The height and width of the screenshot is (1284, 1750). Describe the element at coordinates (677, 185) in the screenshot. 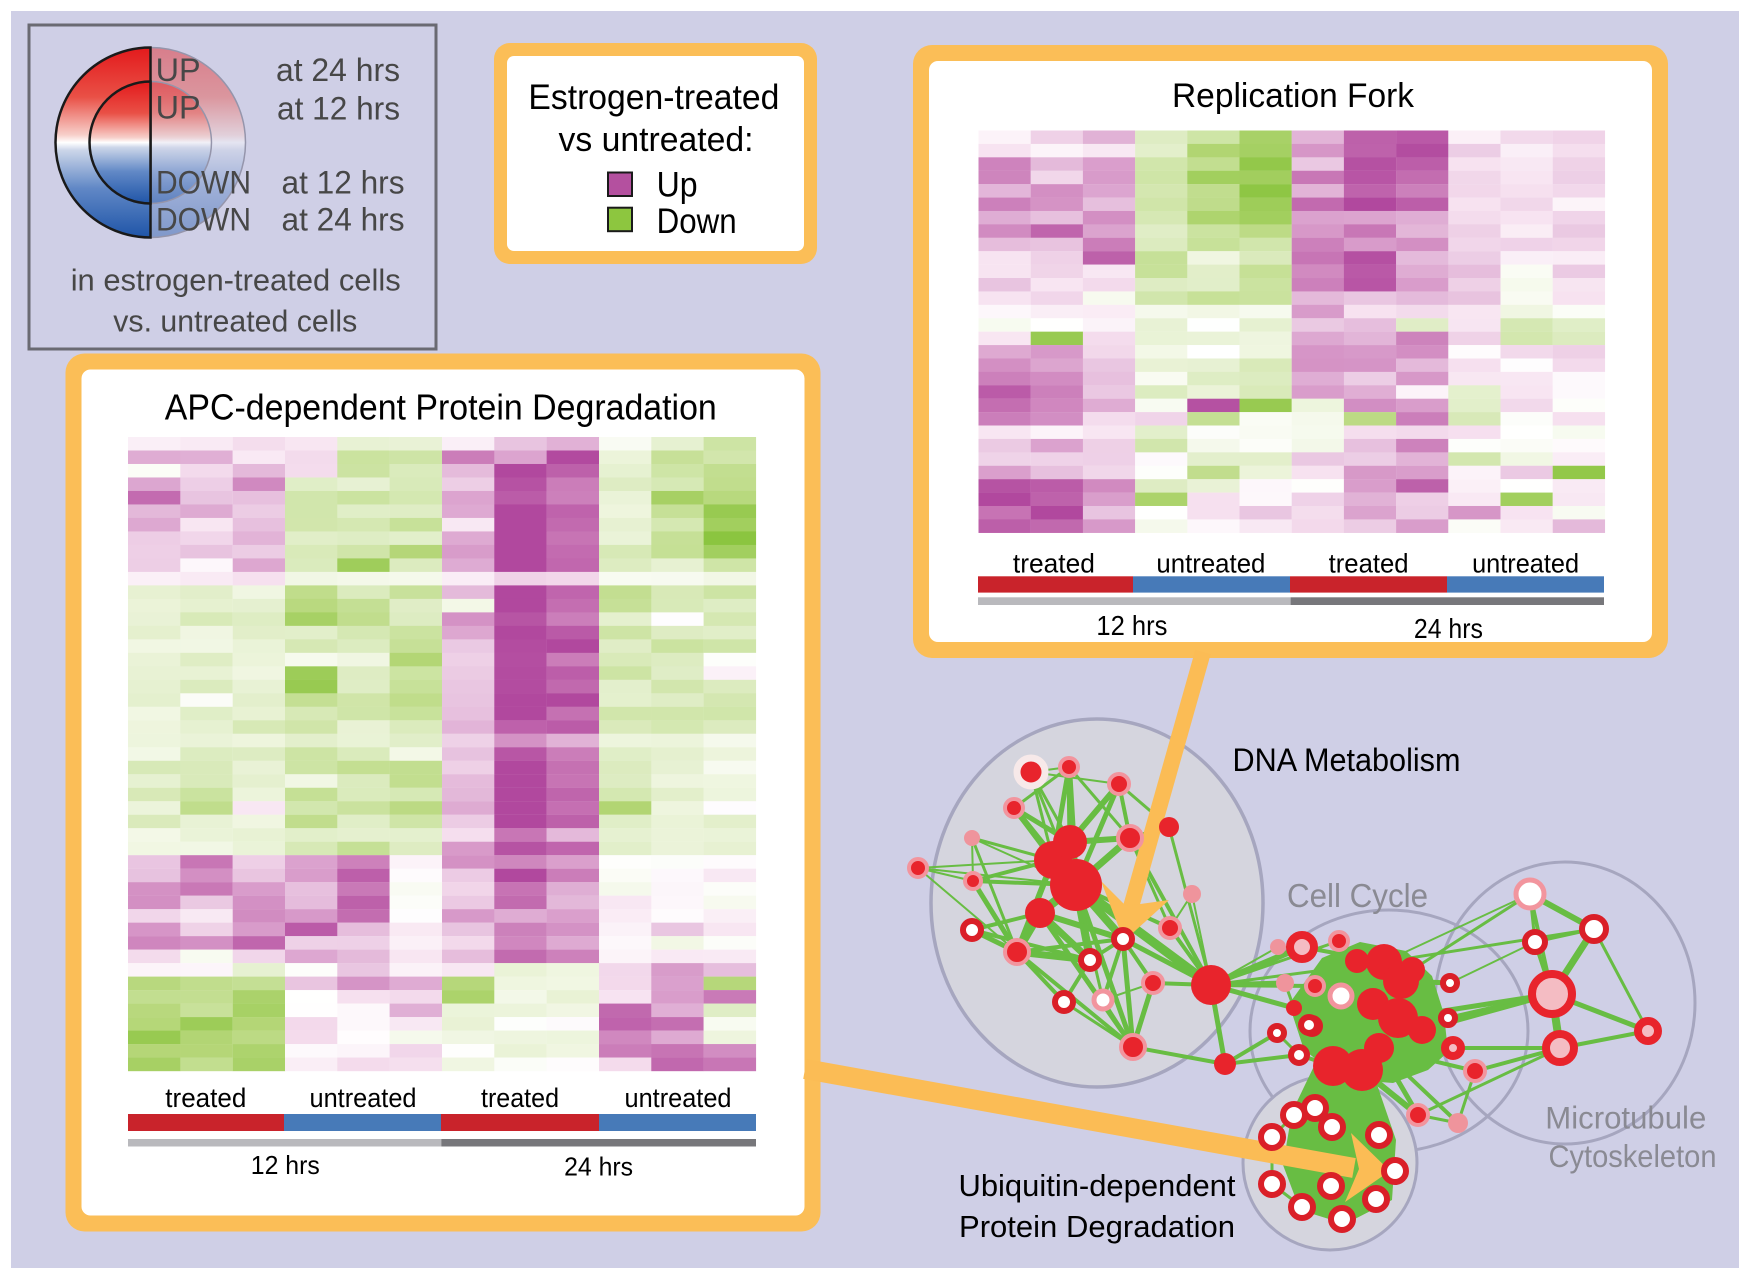

I see `svg-text: Up` at that location.